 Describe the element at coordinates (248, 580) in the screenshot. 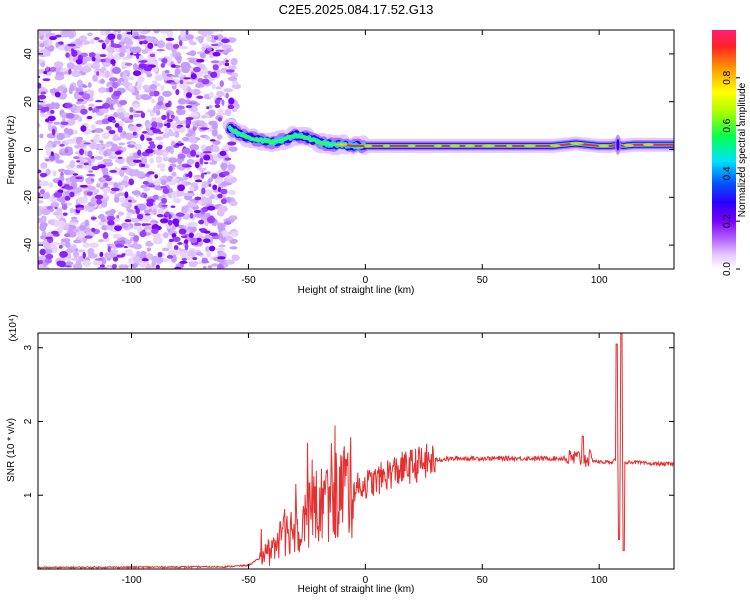

I see `x-tick-label: -50` at that location.